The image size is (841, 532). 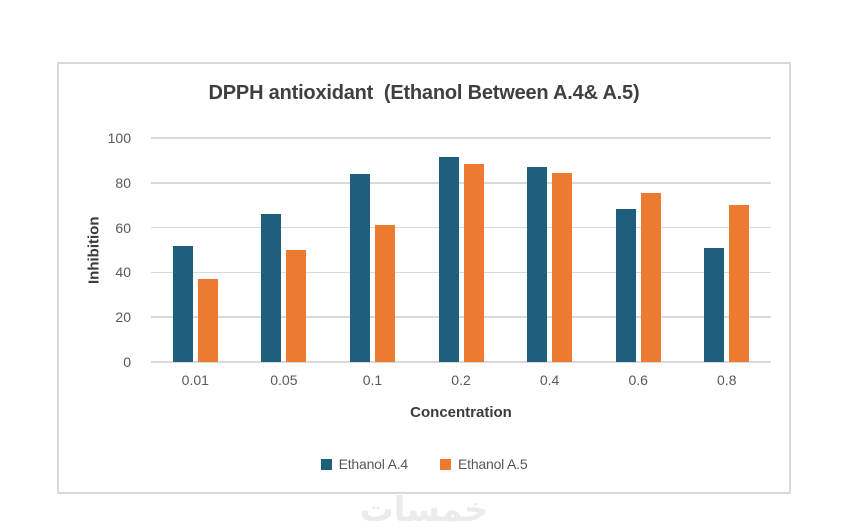 What do you see at coordinates (182, 303) in the screenshot?
I see `bar-ethanol-a.4-0.01` at bounding box center [182, 303].